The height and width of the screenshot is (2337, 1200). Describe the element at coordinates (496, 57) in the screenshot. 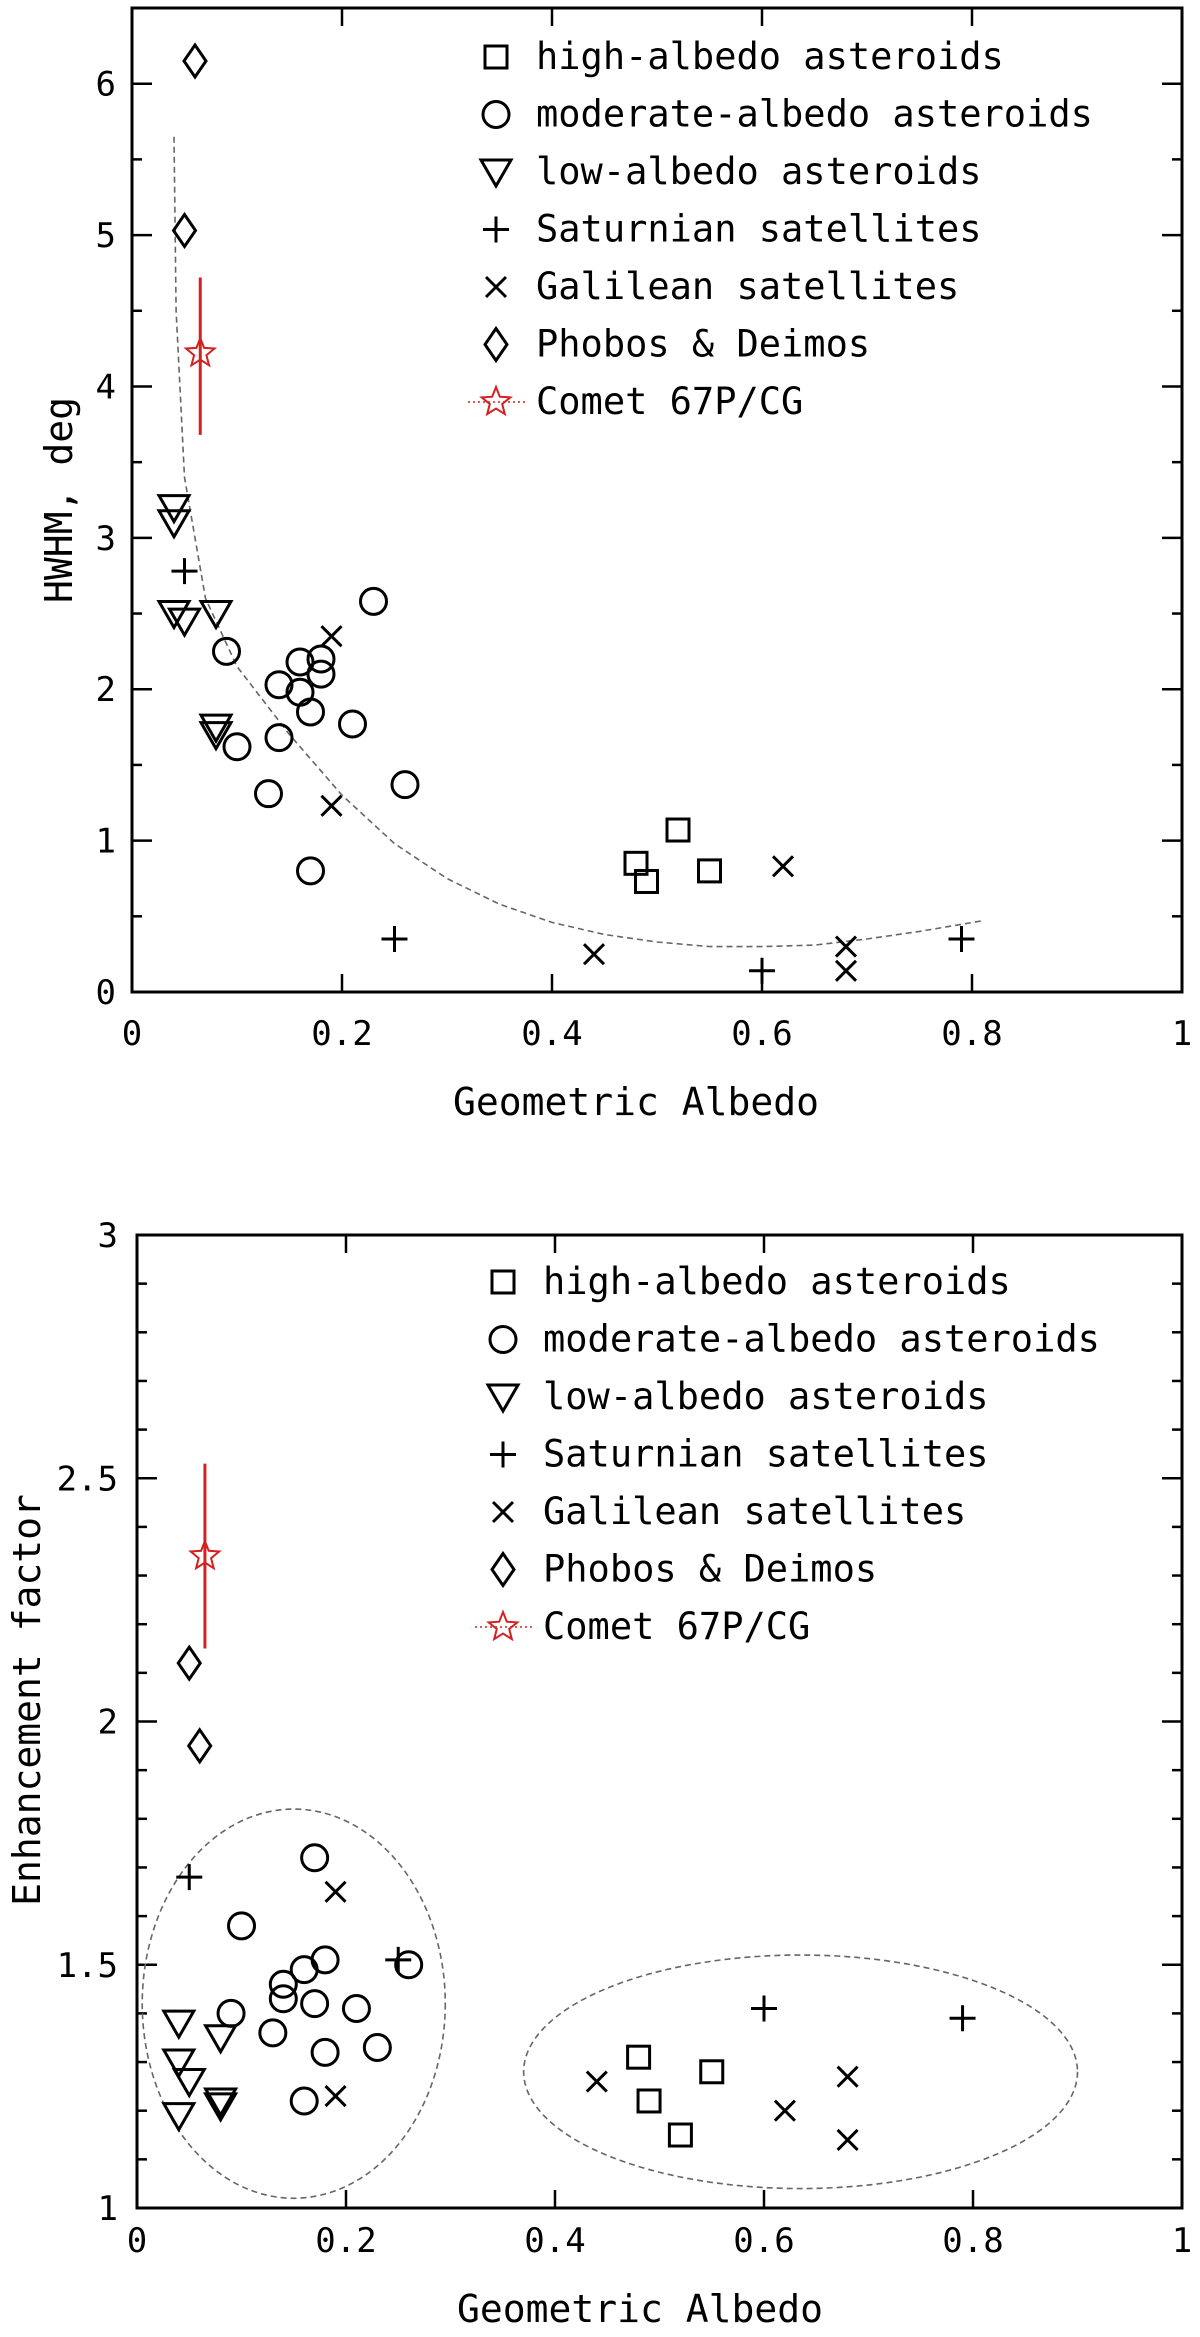

I see `legend-marker-high` at that location.